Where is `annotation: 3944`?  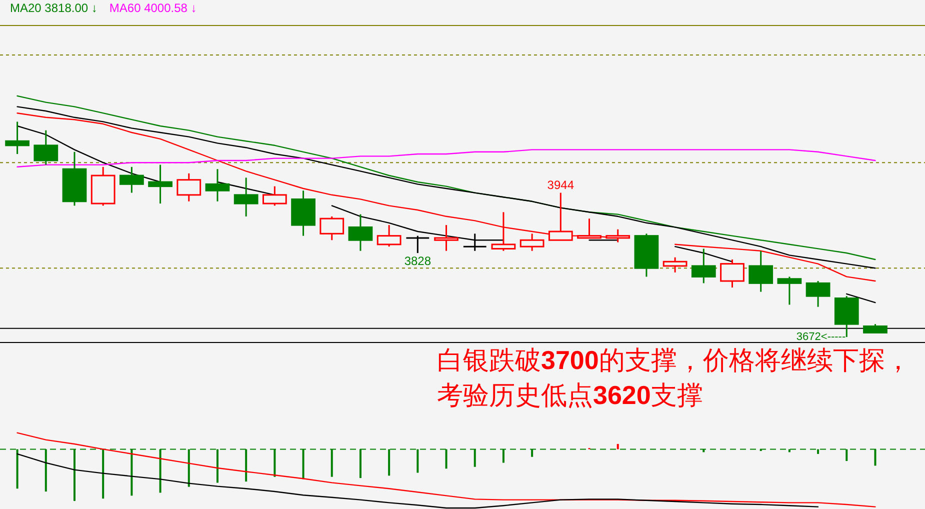
annotation: 3944 is located at coordinates (560, 185).